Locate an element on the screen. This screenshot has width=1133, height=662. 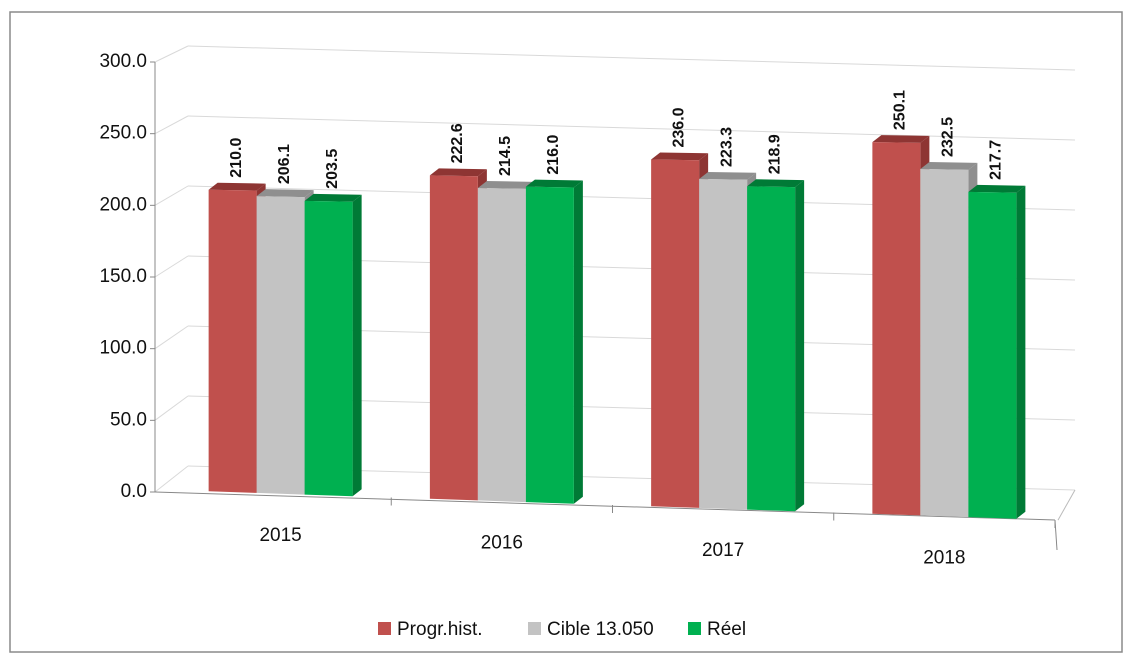
y-tick-label: 150.0 is located at coordinates (123, 276).